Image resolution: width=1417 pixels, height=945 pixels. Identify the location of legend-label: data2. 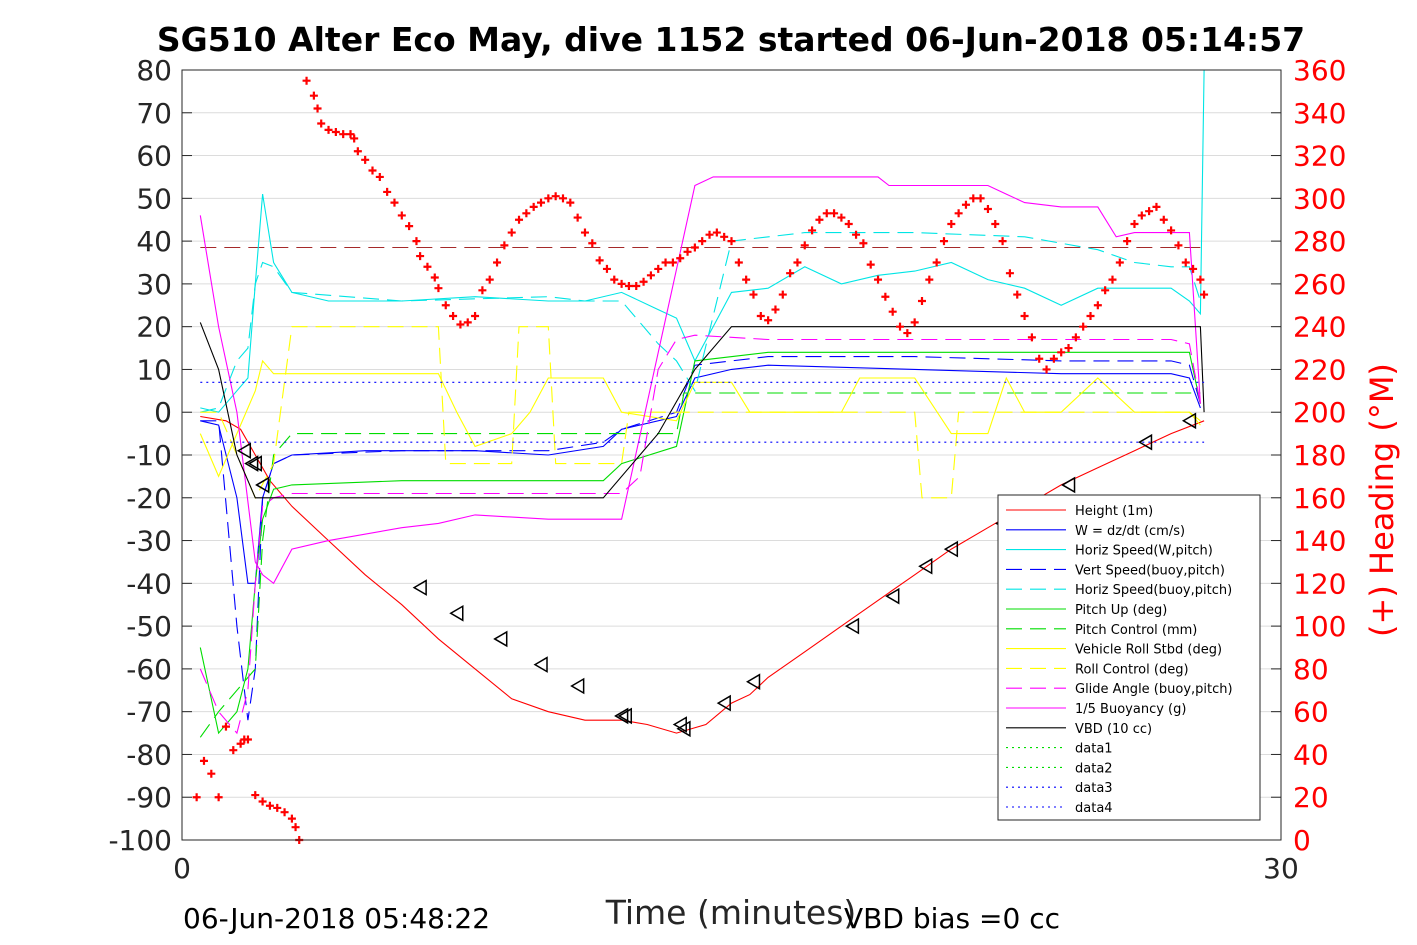
(1094, 768).